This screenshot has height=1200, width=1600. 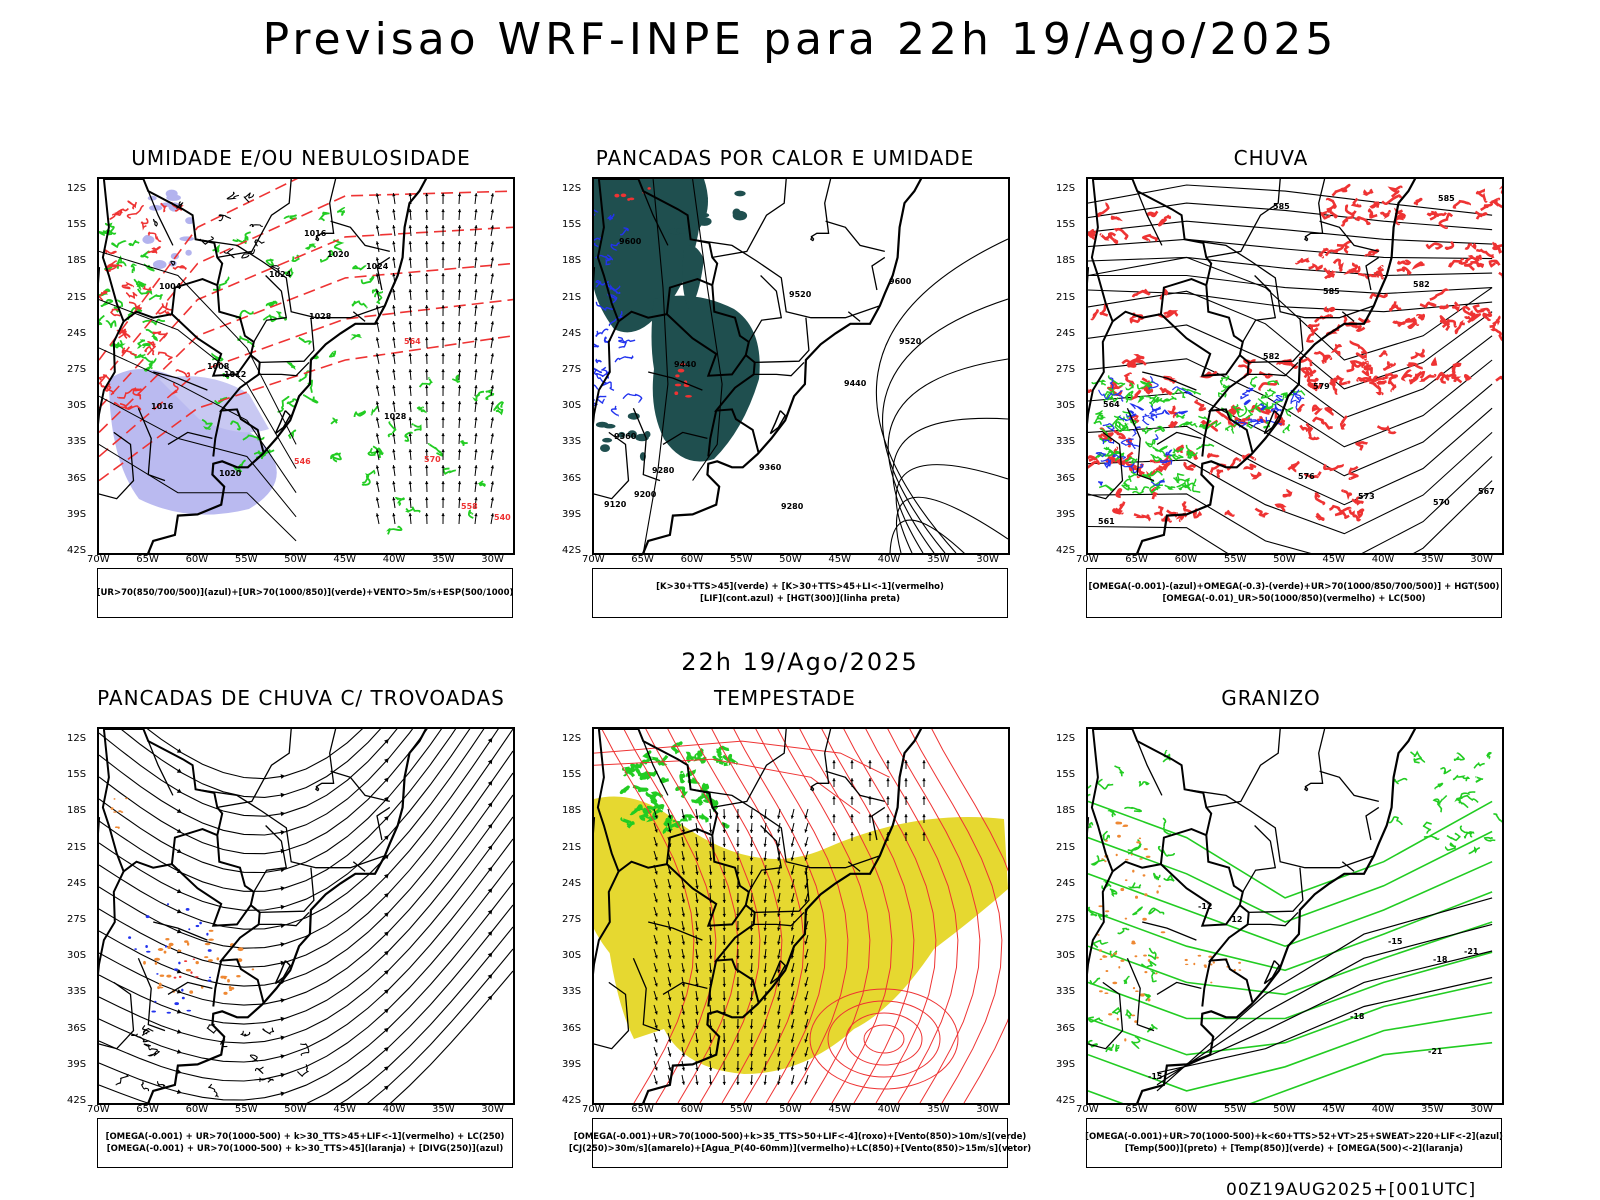 I want to click on contour-label: 558, so click(x=469, y=506).